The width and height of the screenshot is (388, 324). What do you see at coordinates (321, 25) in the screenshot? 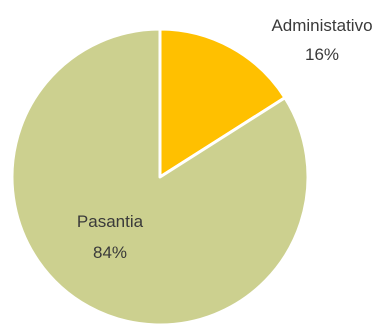
I see `slice-label-administativo: Administativo` at bounding box center [321, 25].